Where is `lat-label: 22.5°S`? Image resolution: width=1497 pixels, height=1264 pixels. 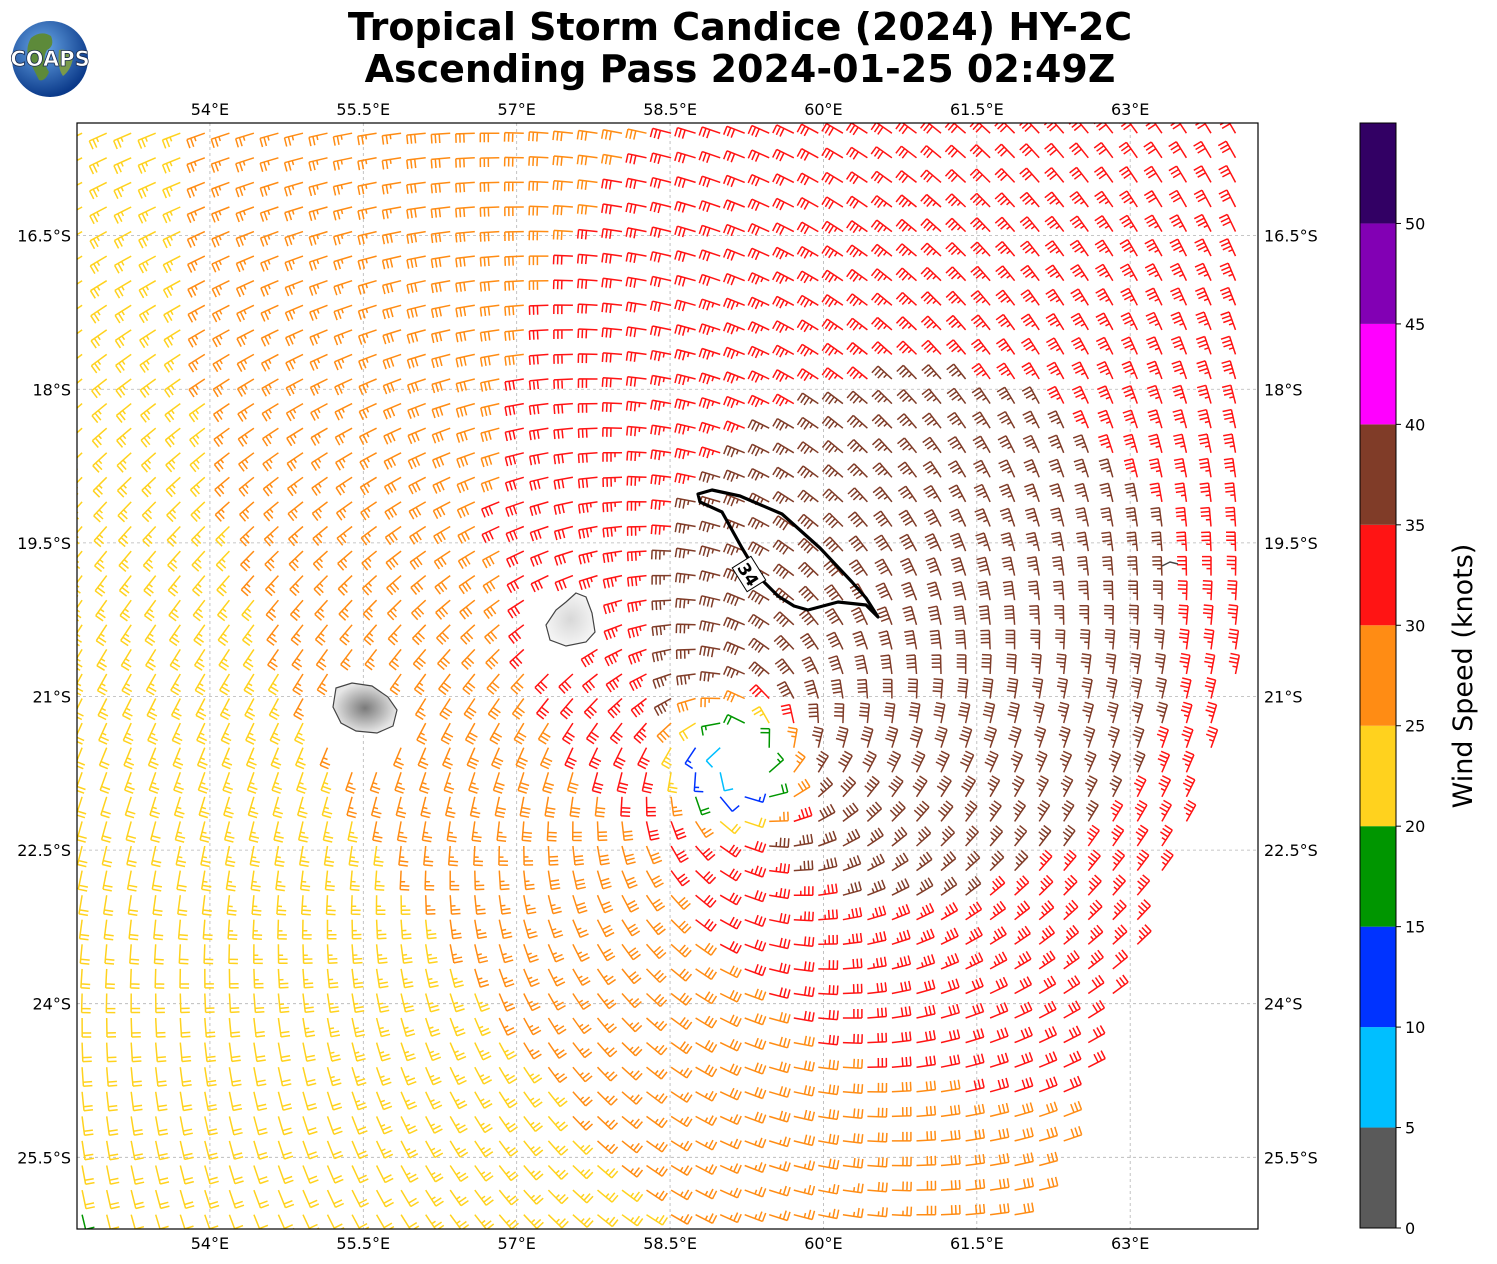
lat-label: 22.5°S is located at coordinates (44, 850).